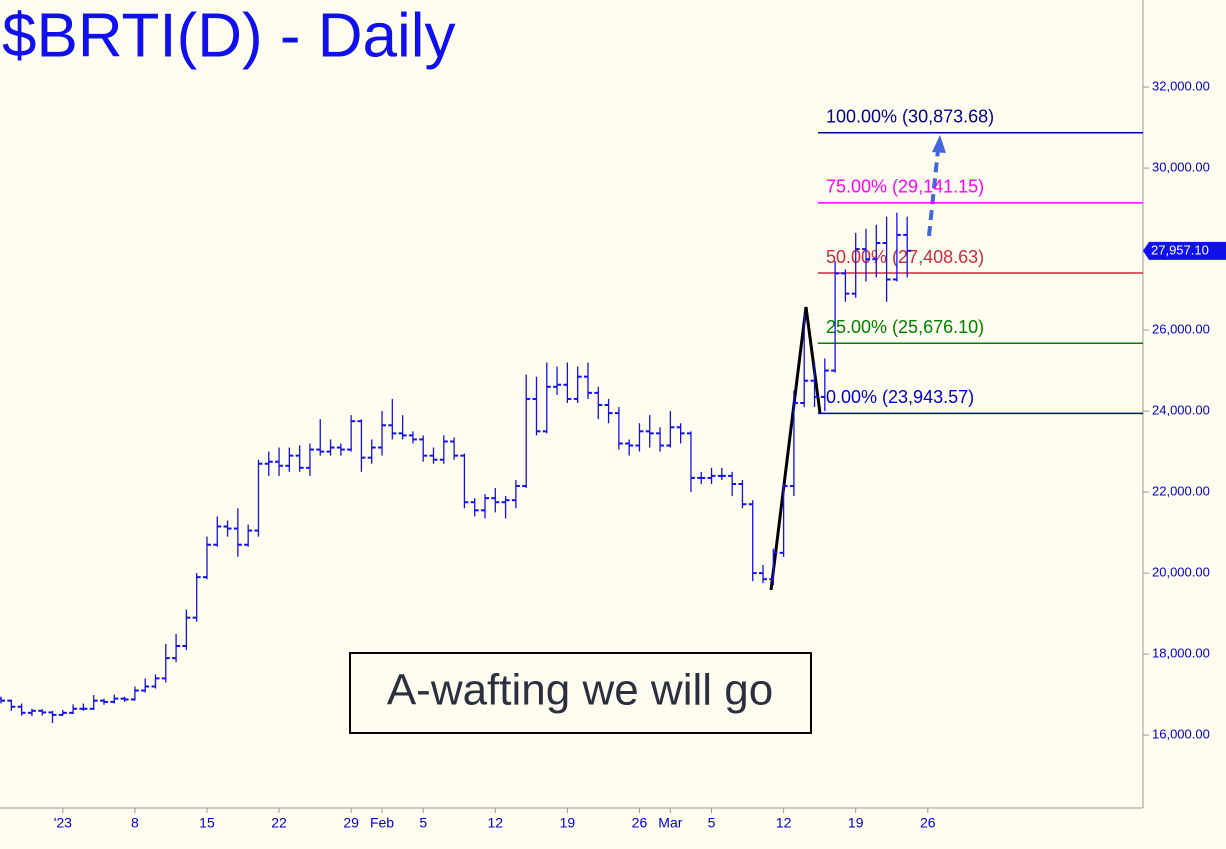 This screenshot has width=1226, height=849. Describe the element at coordinates (580, 690) in the screenshot. I see `annotation: A-wafting we will go` at that location.